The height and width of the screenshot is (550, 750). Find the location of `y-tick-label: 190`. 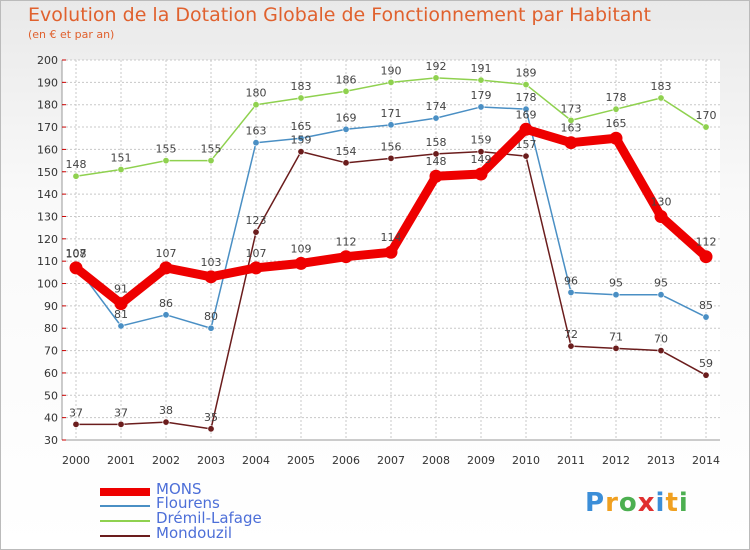

y-tick-label: 190 is located at coordinates (47, 82).